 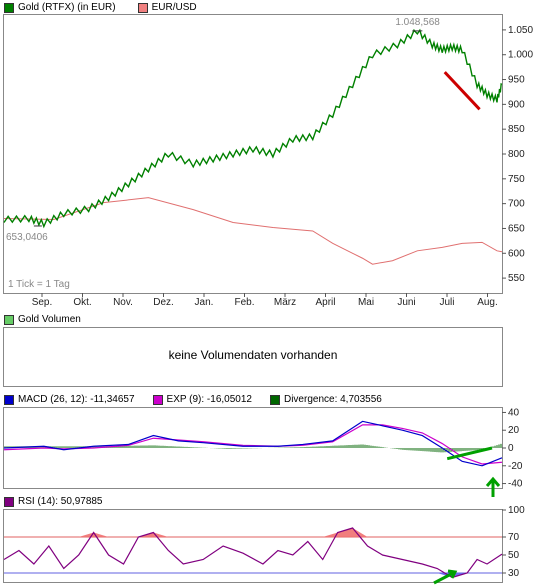 I want to click on price-y-tick-label: 750, so click(x=516, y=179).